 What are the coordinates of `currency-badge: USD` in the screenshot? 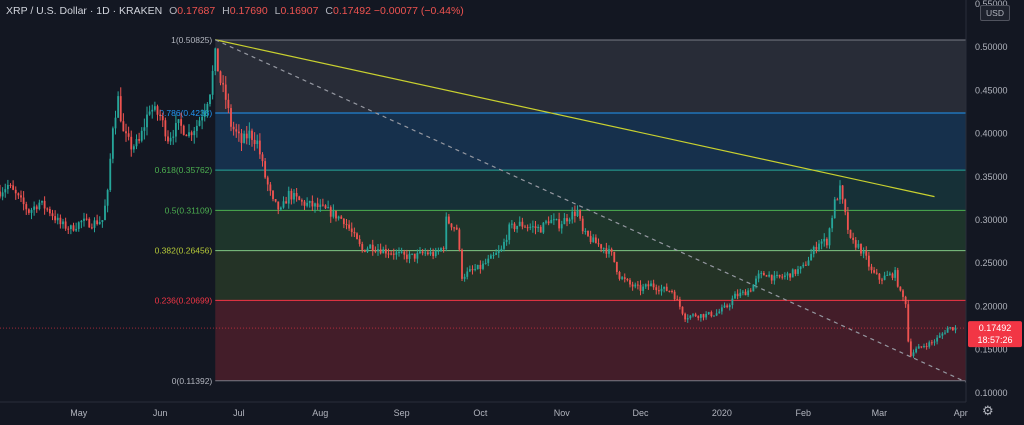 It's located at (995, 13).